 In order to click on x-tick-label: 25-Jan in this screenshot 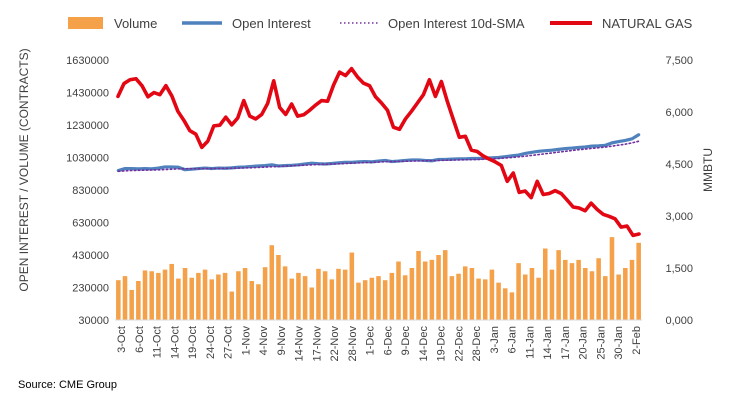, I will do `click(601, 343)`.